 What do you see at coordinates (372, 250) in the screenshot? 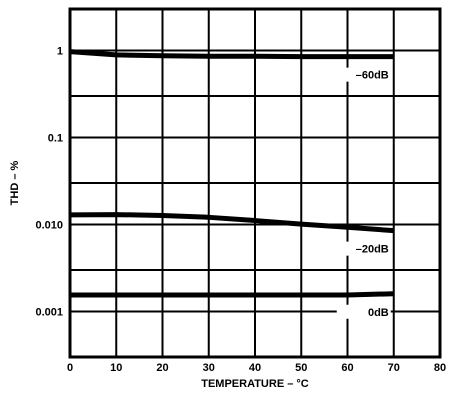
I see `series-label: –20dB` at bounding box center [372, 250].